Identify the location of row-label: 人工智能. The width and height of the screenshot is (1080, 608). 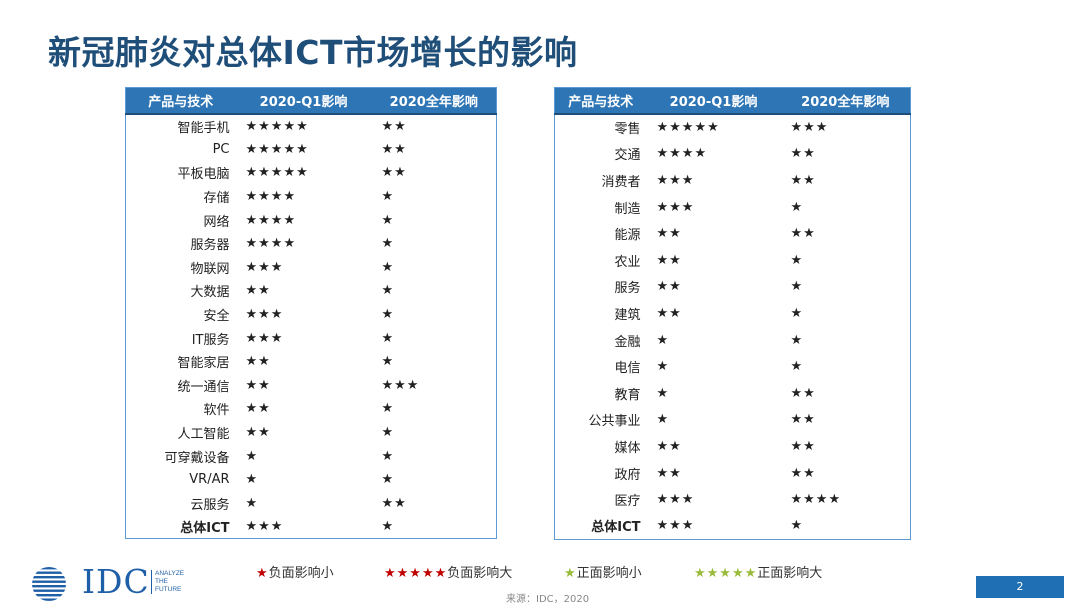
(203, 435).